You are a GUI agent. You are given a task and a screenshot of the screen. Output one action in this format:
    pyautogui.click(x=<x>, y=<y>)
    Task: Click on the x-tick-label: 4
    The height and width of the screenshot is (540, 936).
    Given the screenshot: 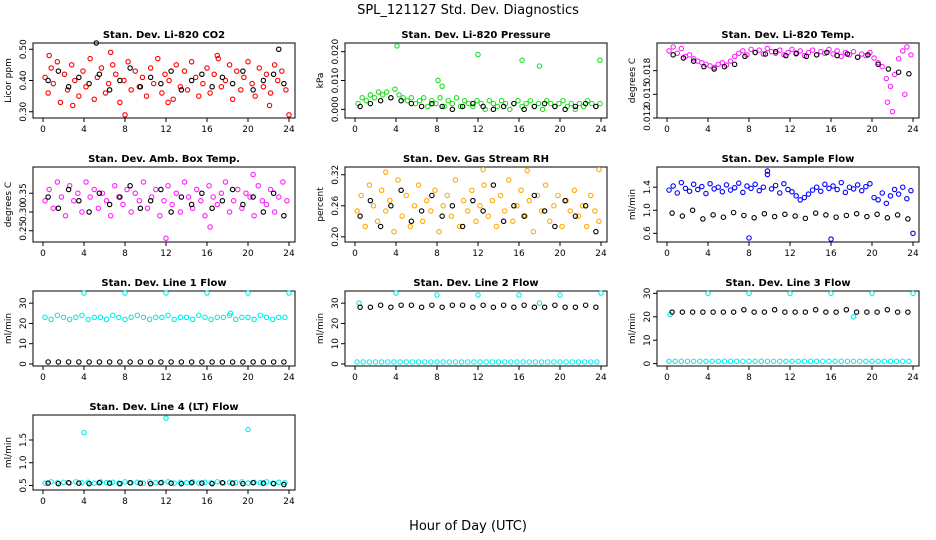 What is the action you would take?
    pyautogui.click(x=708, y=130)
    